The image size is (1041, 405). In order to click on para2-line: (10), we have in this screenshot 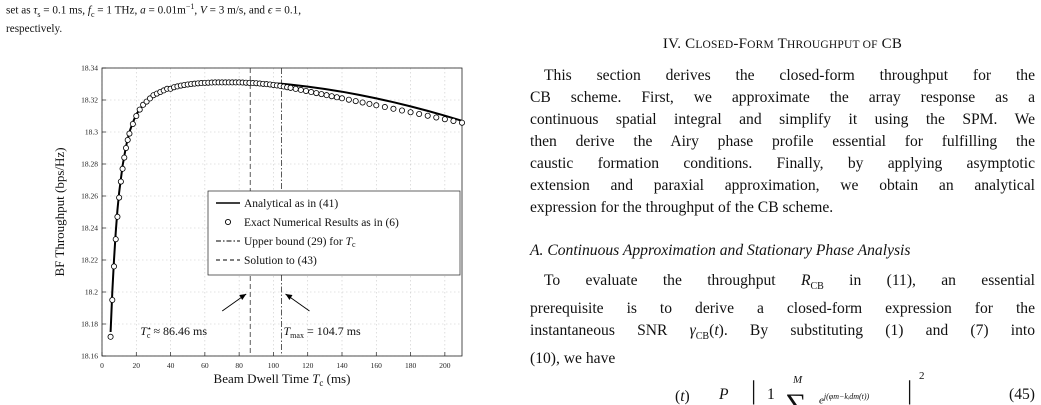, I will do `click(573, 359)`.